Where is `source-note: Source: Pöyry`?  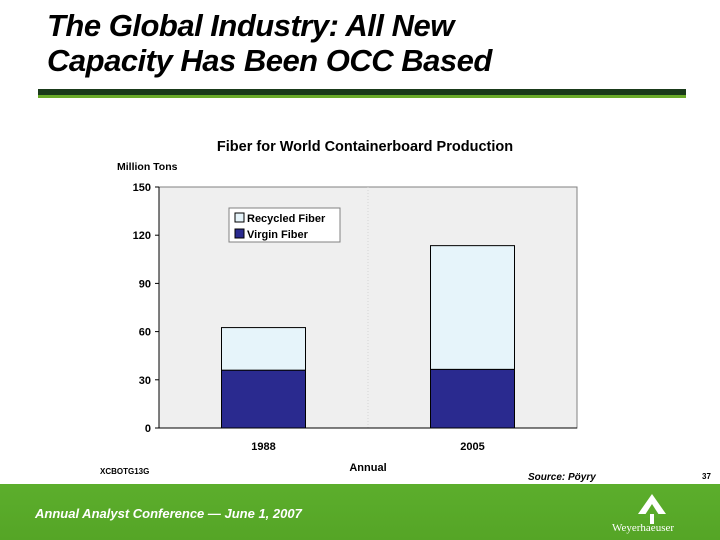 source-note: Source: Pöyry is located at coordinates (562, 477).